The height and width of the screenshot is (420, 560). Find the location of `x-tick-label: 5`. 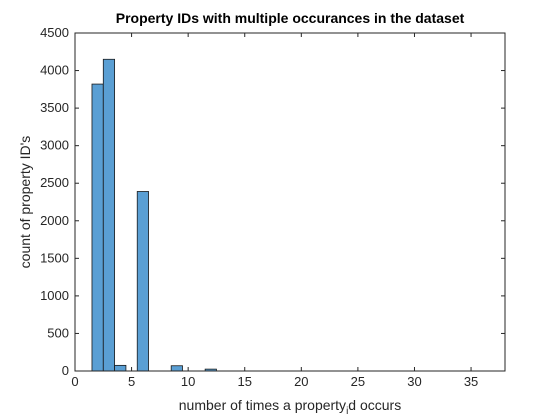

x-tick-label: 5 is located at coordinates (131, 381).